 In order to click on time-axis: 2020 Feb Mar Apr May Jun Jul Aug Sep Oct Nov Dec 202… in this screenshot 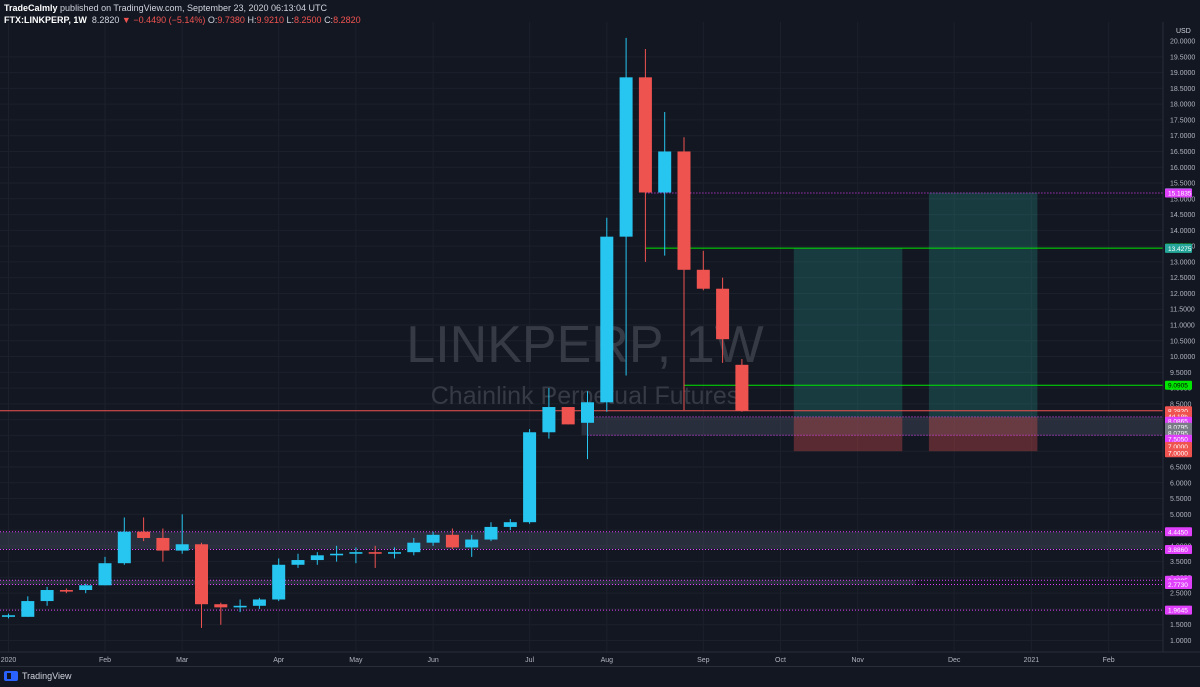, I will do `click(558, 660)`.